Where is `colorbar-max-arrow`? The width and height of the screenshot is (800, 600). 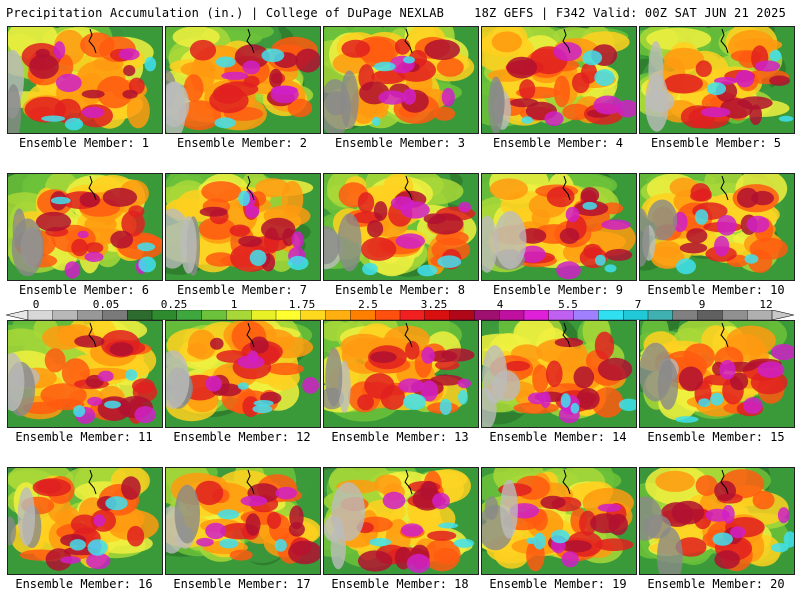
colorbar-max-arrow is located at coordinates (782, 315).